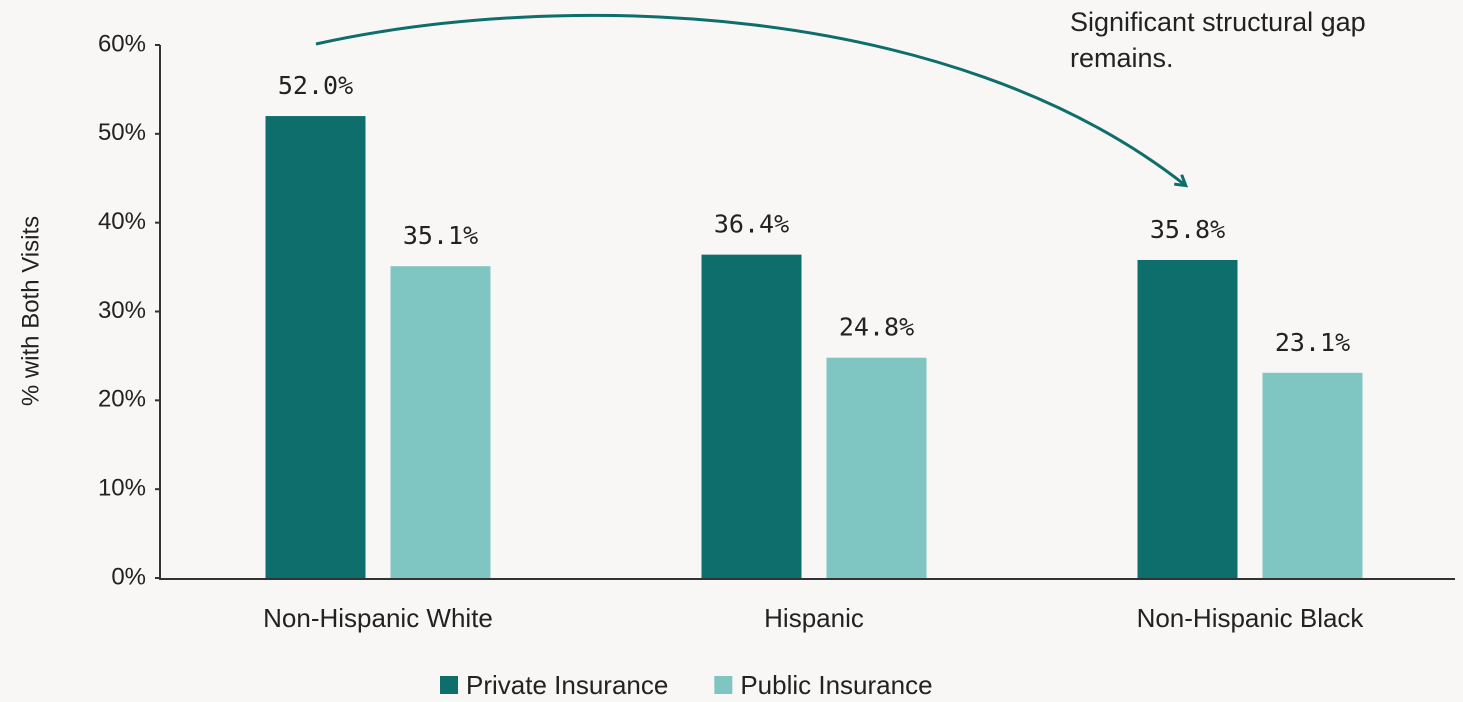  What do you see at coordinates (122, 310) in the screenshot?
I see `y-tick-label: 30%` at bounding box center [122, 310].